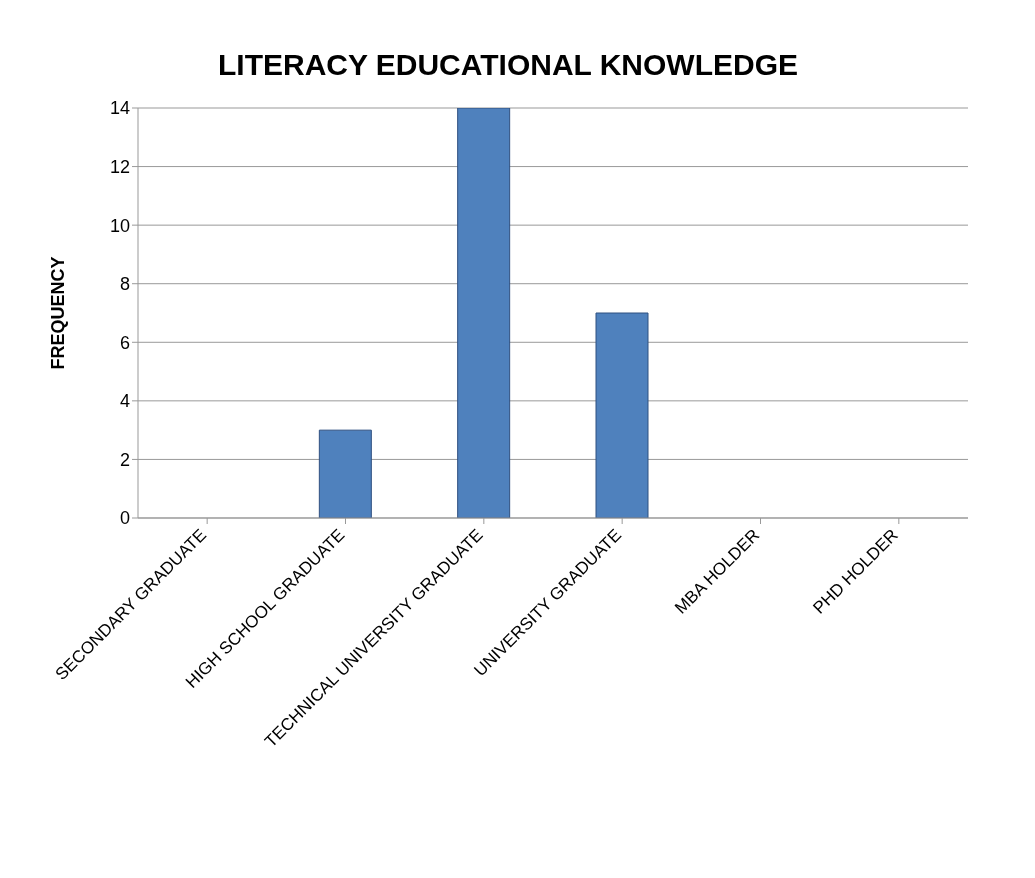 The image size is (1035, 878). Describe the element at coordinates (119, 166) in the screenshot. I see `y-tick-label: 12` at that location.